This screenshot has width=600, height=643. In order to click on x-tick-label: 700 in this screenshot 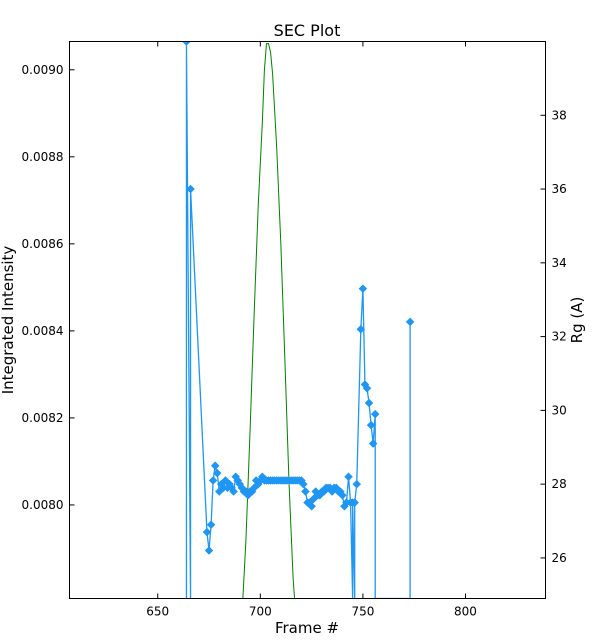, I will do `click(260, 612)`.